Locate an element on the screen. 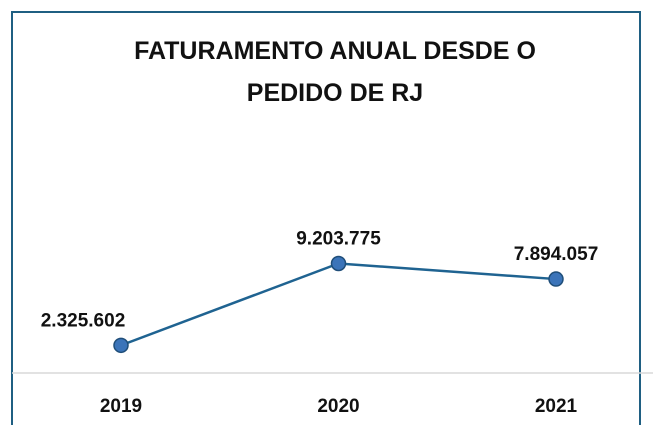  data-label: 9.203.775 is located at coordinates (338, 238).